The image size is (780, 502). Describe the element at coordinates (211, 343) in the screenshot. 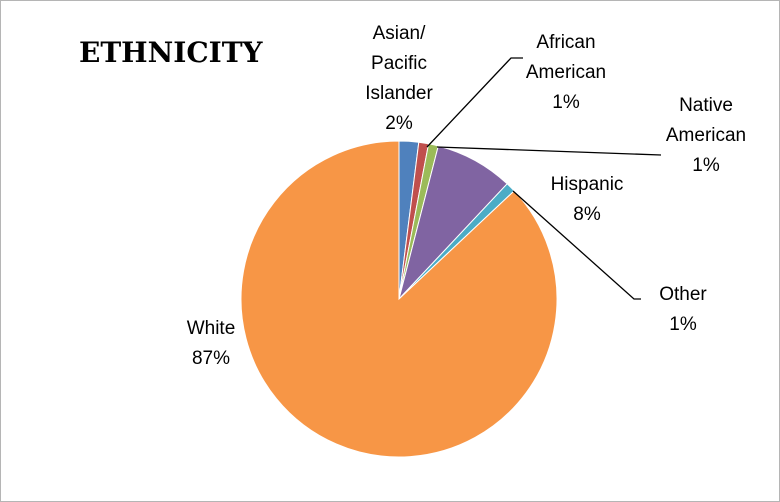

I see `label-white: White 87%` at that location.